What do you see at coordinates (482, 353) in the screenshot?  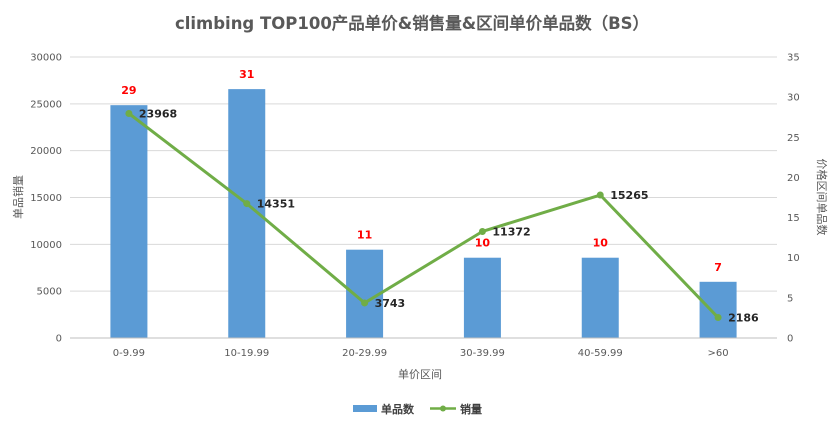 I see `x-tick-label: 30-39.99` at bounding box center [482, 353].